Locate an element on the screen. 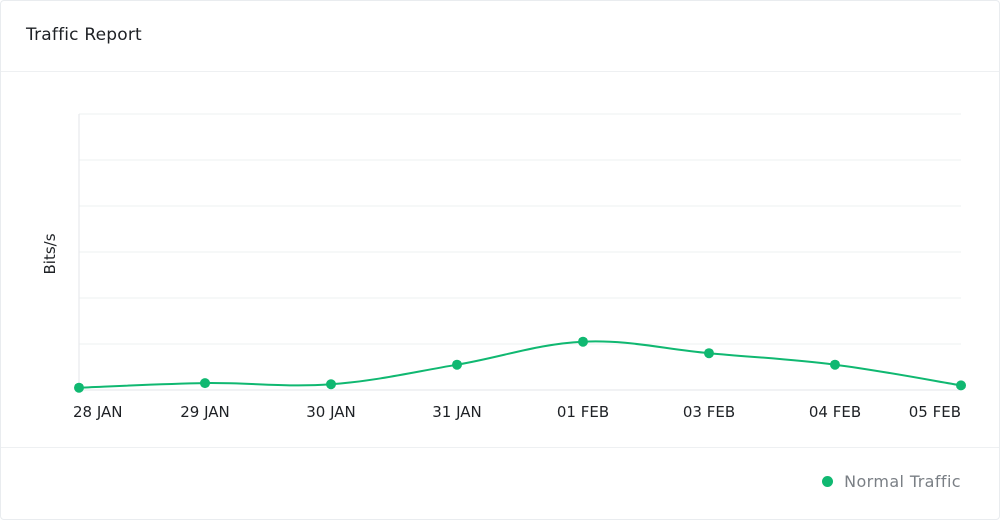 Image resolution: width=1000 pixels, height=520 pixels. card-title: Traffic Report is located at coordinates (84, 35).